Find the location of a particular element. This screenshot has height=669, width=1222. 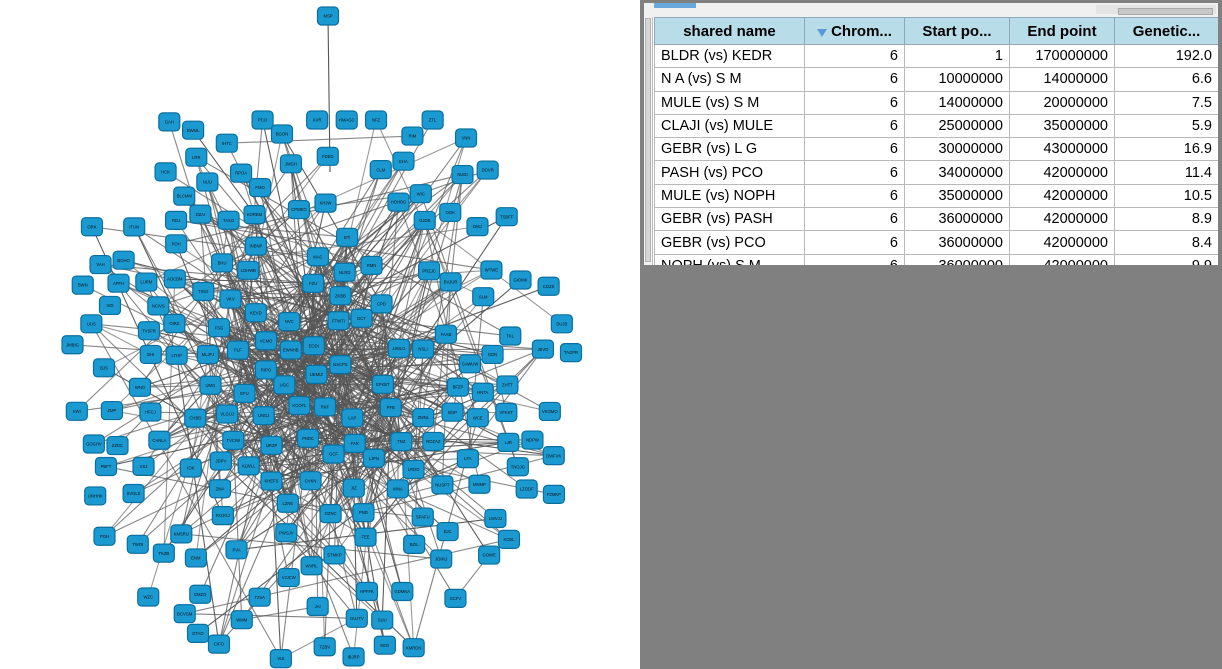

network-node: CAWUW is located at coordinates (470, 364).